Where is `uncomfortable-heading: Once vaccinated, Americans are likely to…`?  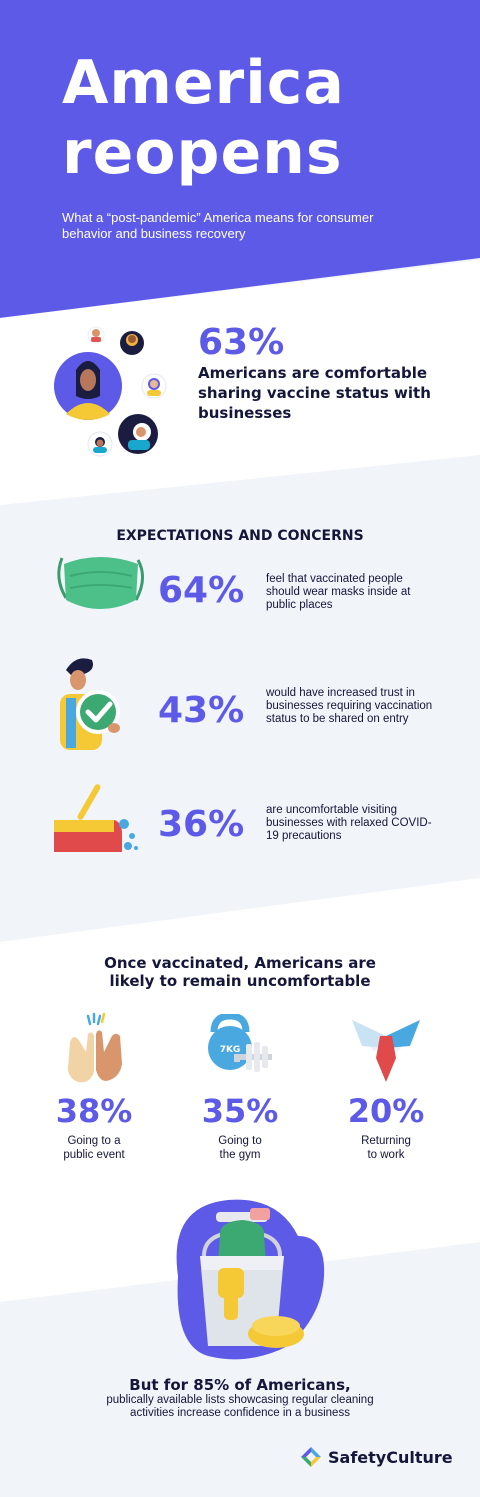 uncomfortable-heading: Once vaccinated, Americans are likely to… is located at coordinates (240, 972).